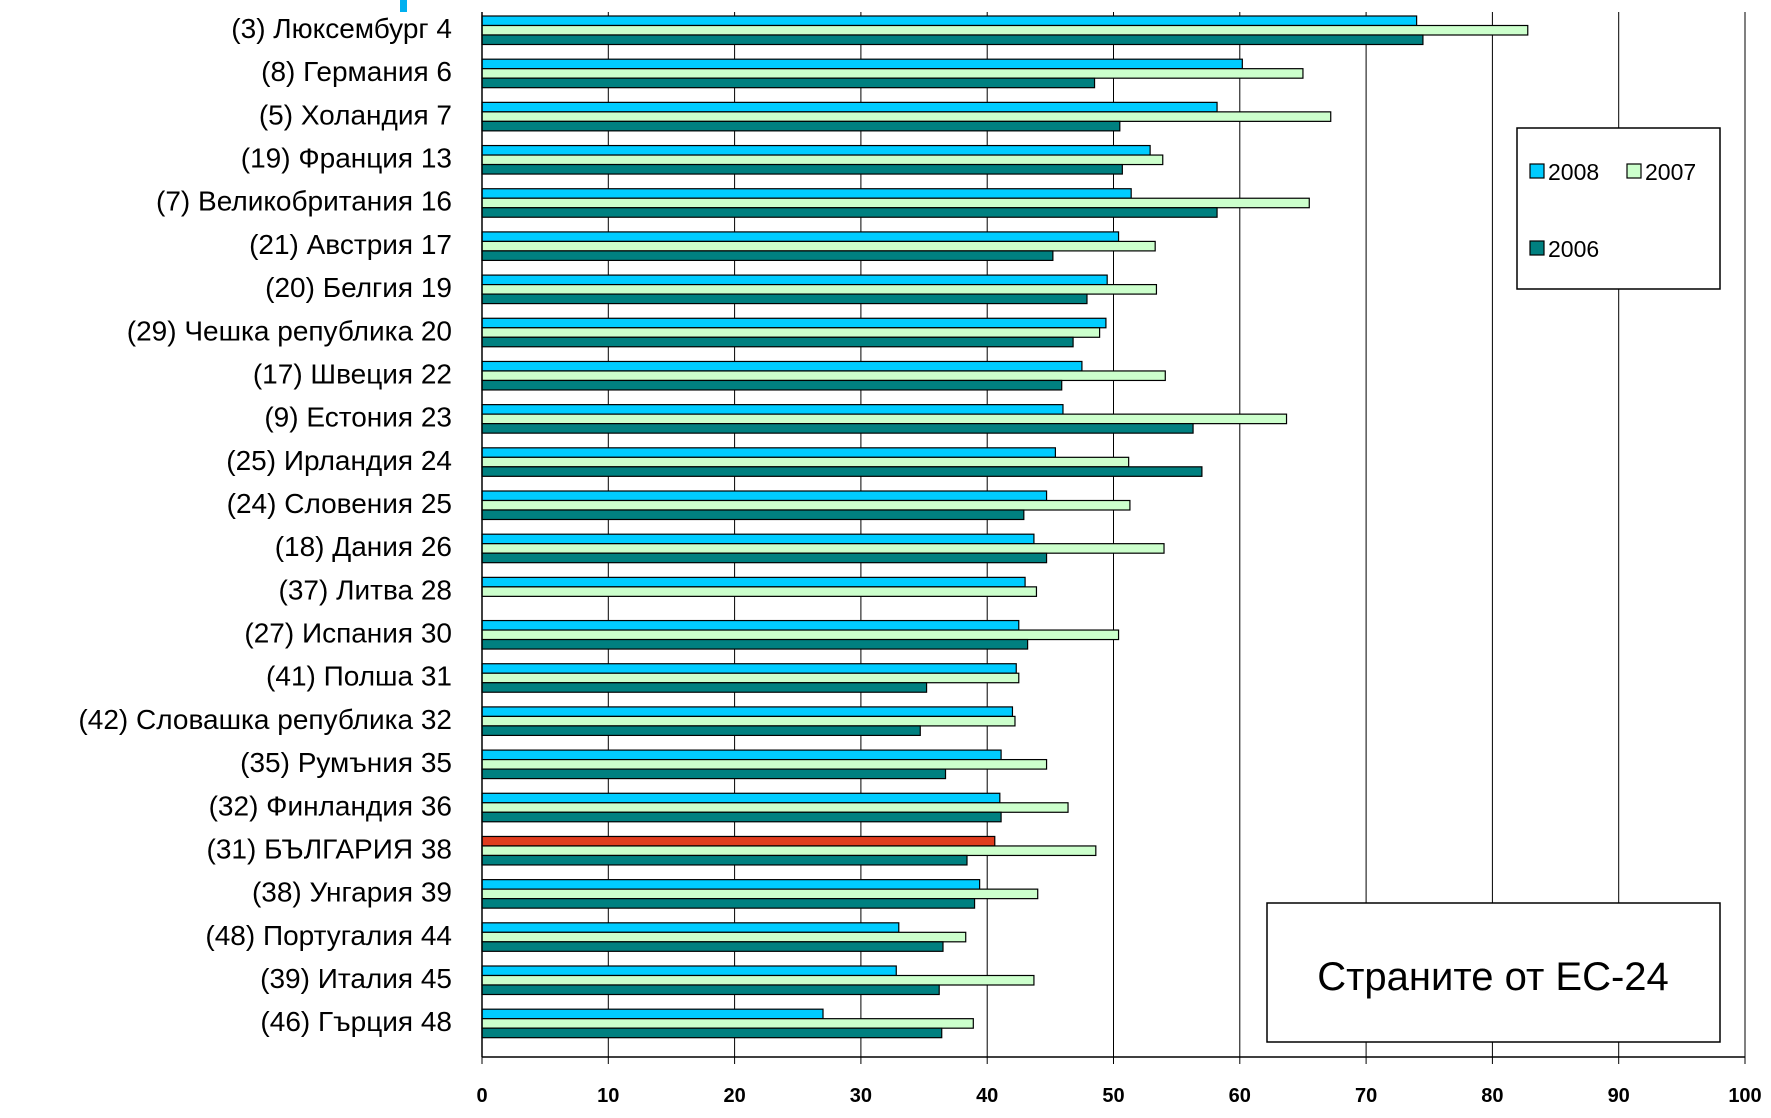 This screenshot has width=1771, height=1118. I want to click on category-label: (42) Словашка република 32, so click(265, 719).